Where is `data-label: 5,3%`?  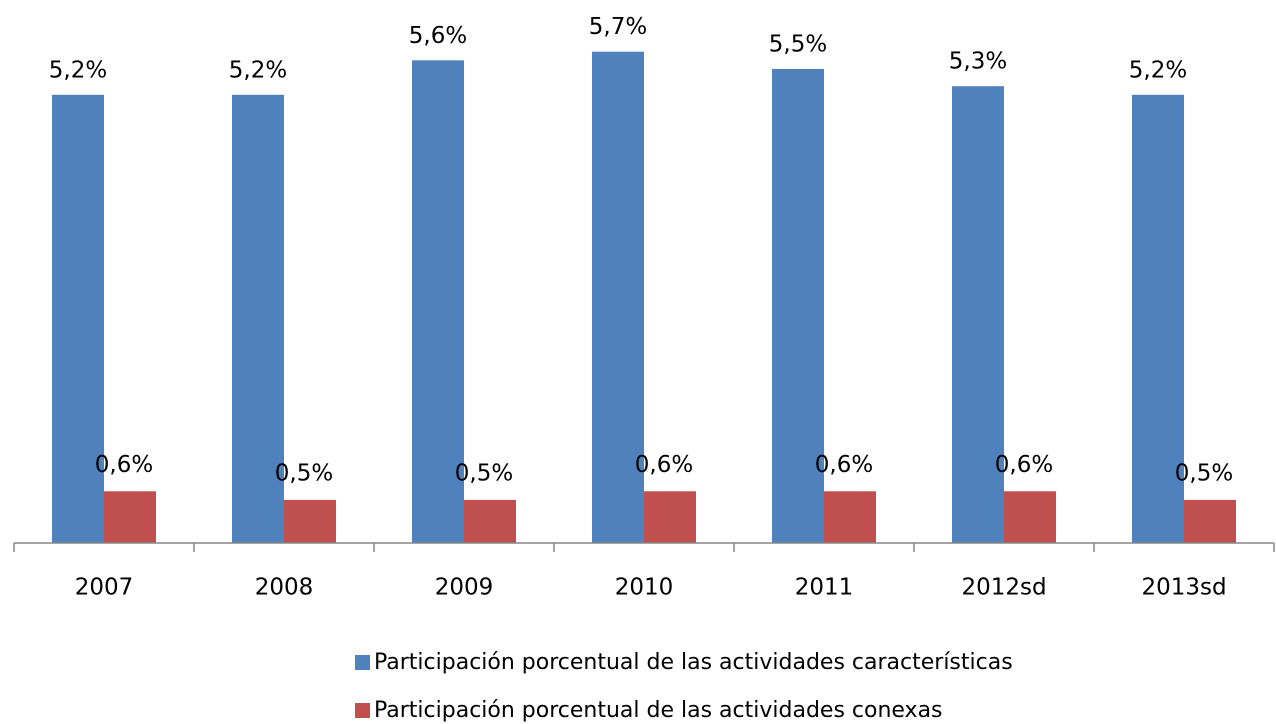
data-label: 5,3% is located at coordinates (978, 62).